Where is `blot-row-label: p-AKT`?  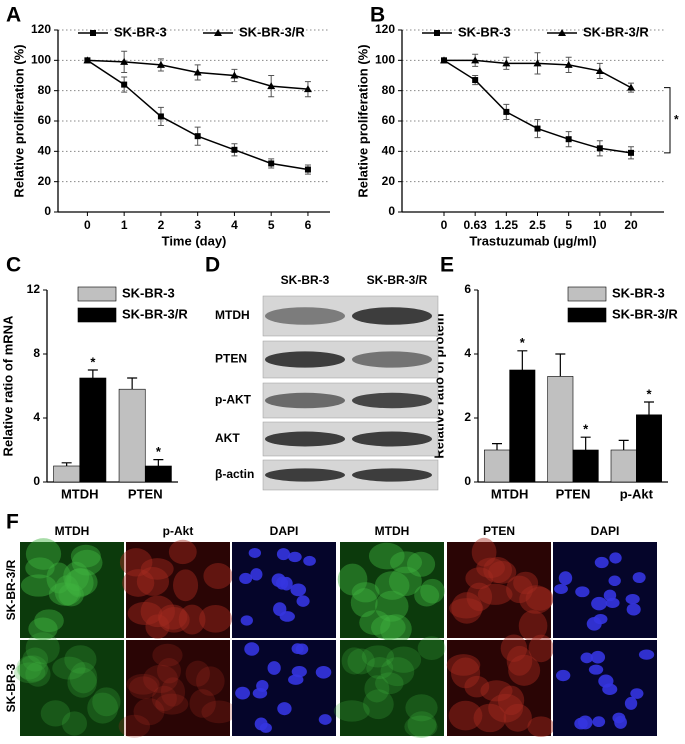
blot-row-label: p-AKT is located at coordinates (233, 400).